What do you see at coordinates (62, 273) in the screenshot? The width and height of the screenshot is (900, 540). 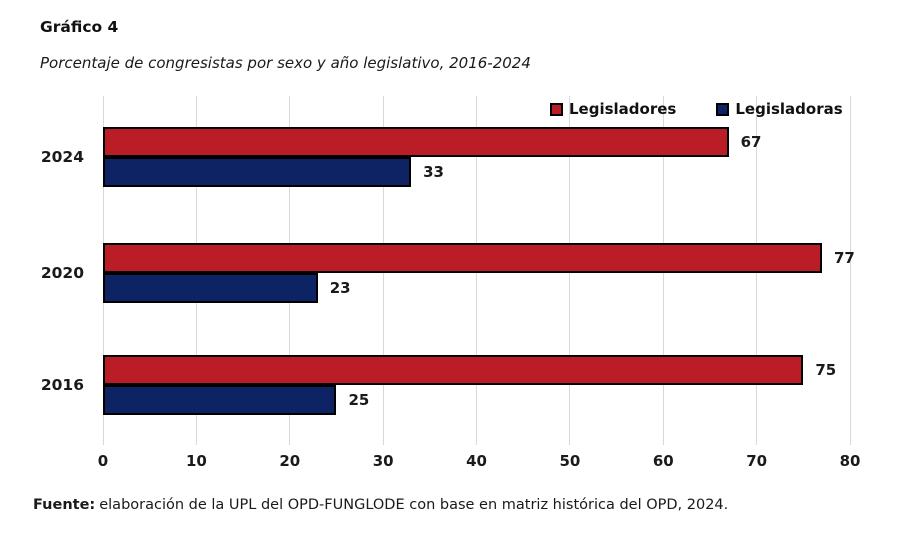 I see `y-category-label-2020: 2020` at bounding box center [62, 273].